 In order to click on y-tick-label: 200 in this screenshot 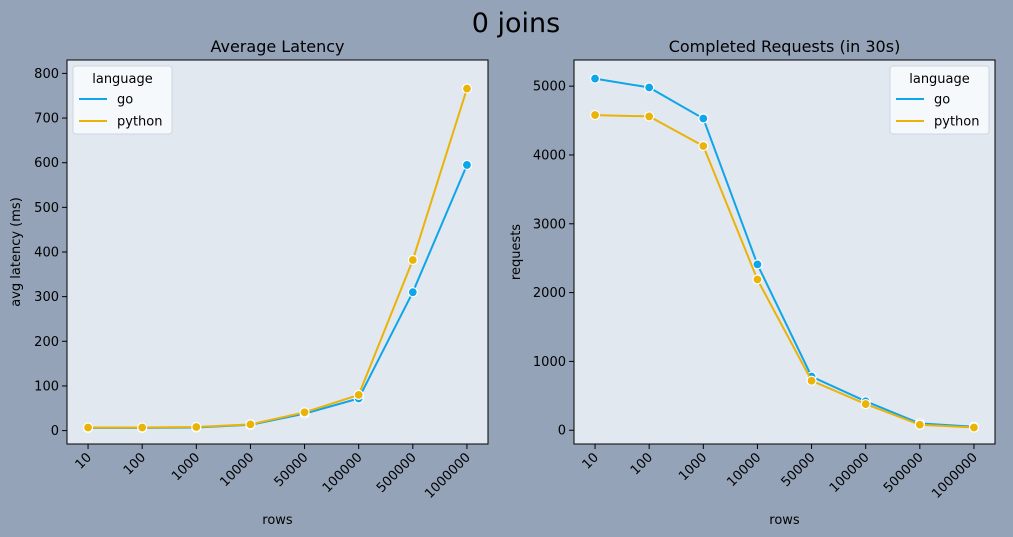, I will do `click(46, 342)`.